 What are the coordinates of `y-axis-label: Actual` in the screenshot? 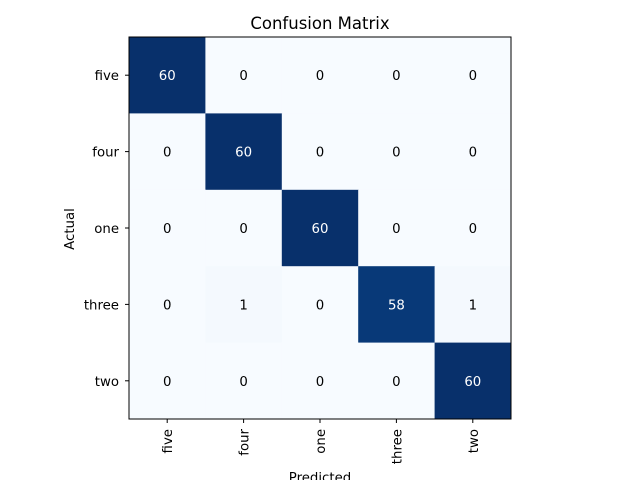 It's located at (70, 229).